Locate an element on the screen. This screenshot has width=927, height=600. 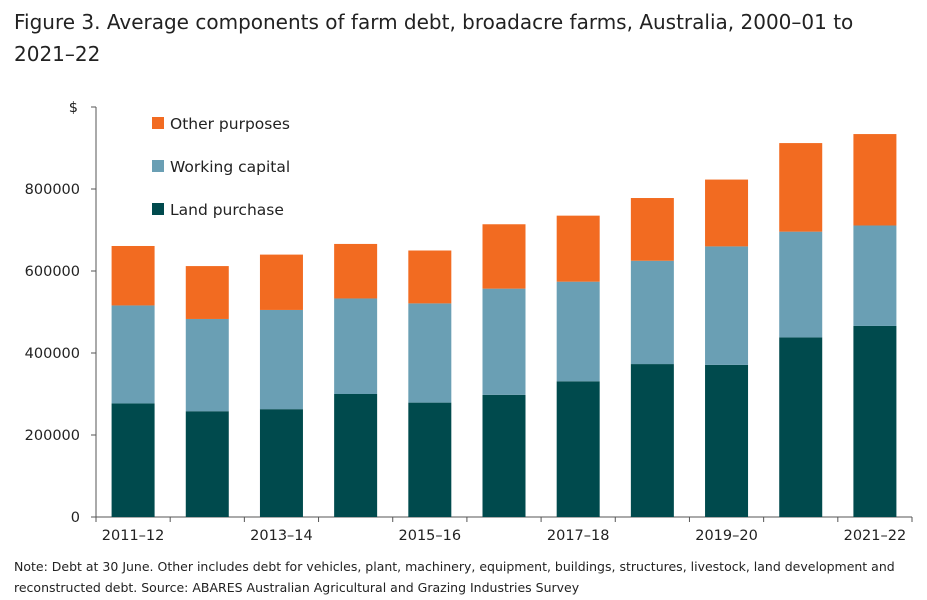
legend-label: Other purposes is located at coordinates (230, 124).